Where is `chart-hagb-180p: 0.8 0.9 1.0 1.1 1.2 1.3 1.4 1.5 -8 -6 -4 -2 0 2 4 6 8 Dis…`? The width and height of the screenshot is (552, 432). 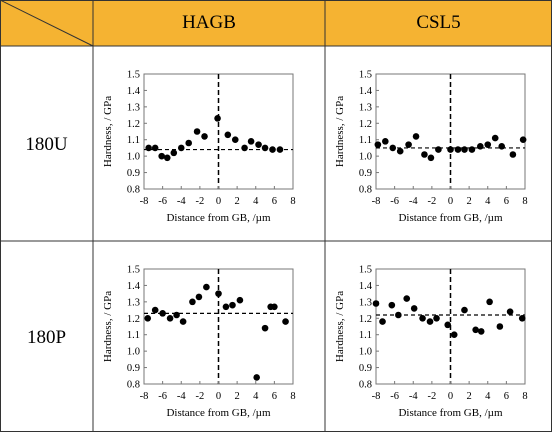
chart-hagb-180p: 0.8 0.9 1.0 1.1 1.2 1.3 1.4 1.5 -8 -6 -4 -2 0 2 4 6 8 Dis… is located at coordinates (199, 342).